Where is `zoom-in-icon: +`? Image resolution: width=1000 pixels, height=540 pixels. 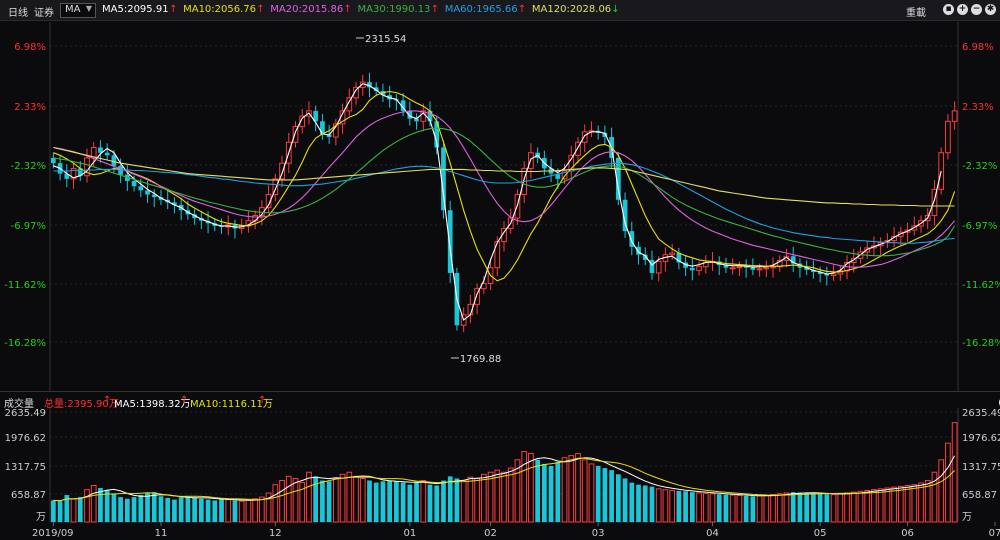
zoom-in-icon: + is located at coordinates (962, 9).